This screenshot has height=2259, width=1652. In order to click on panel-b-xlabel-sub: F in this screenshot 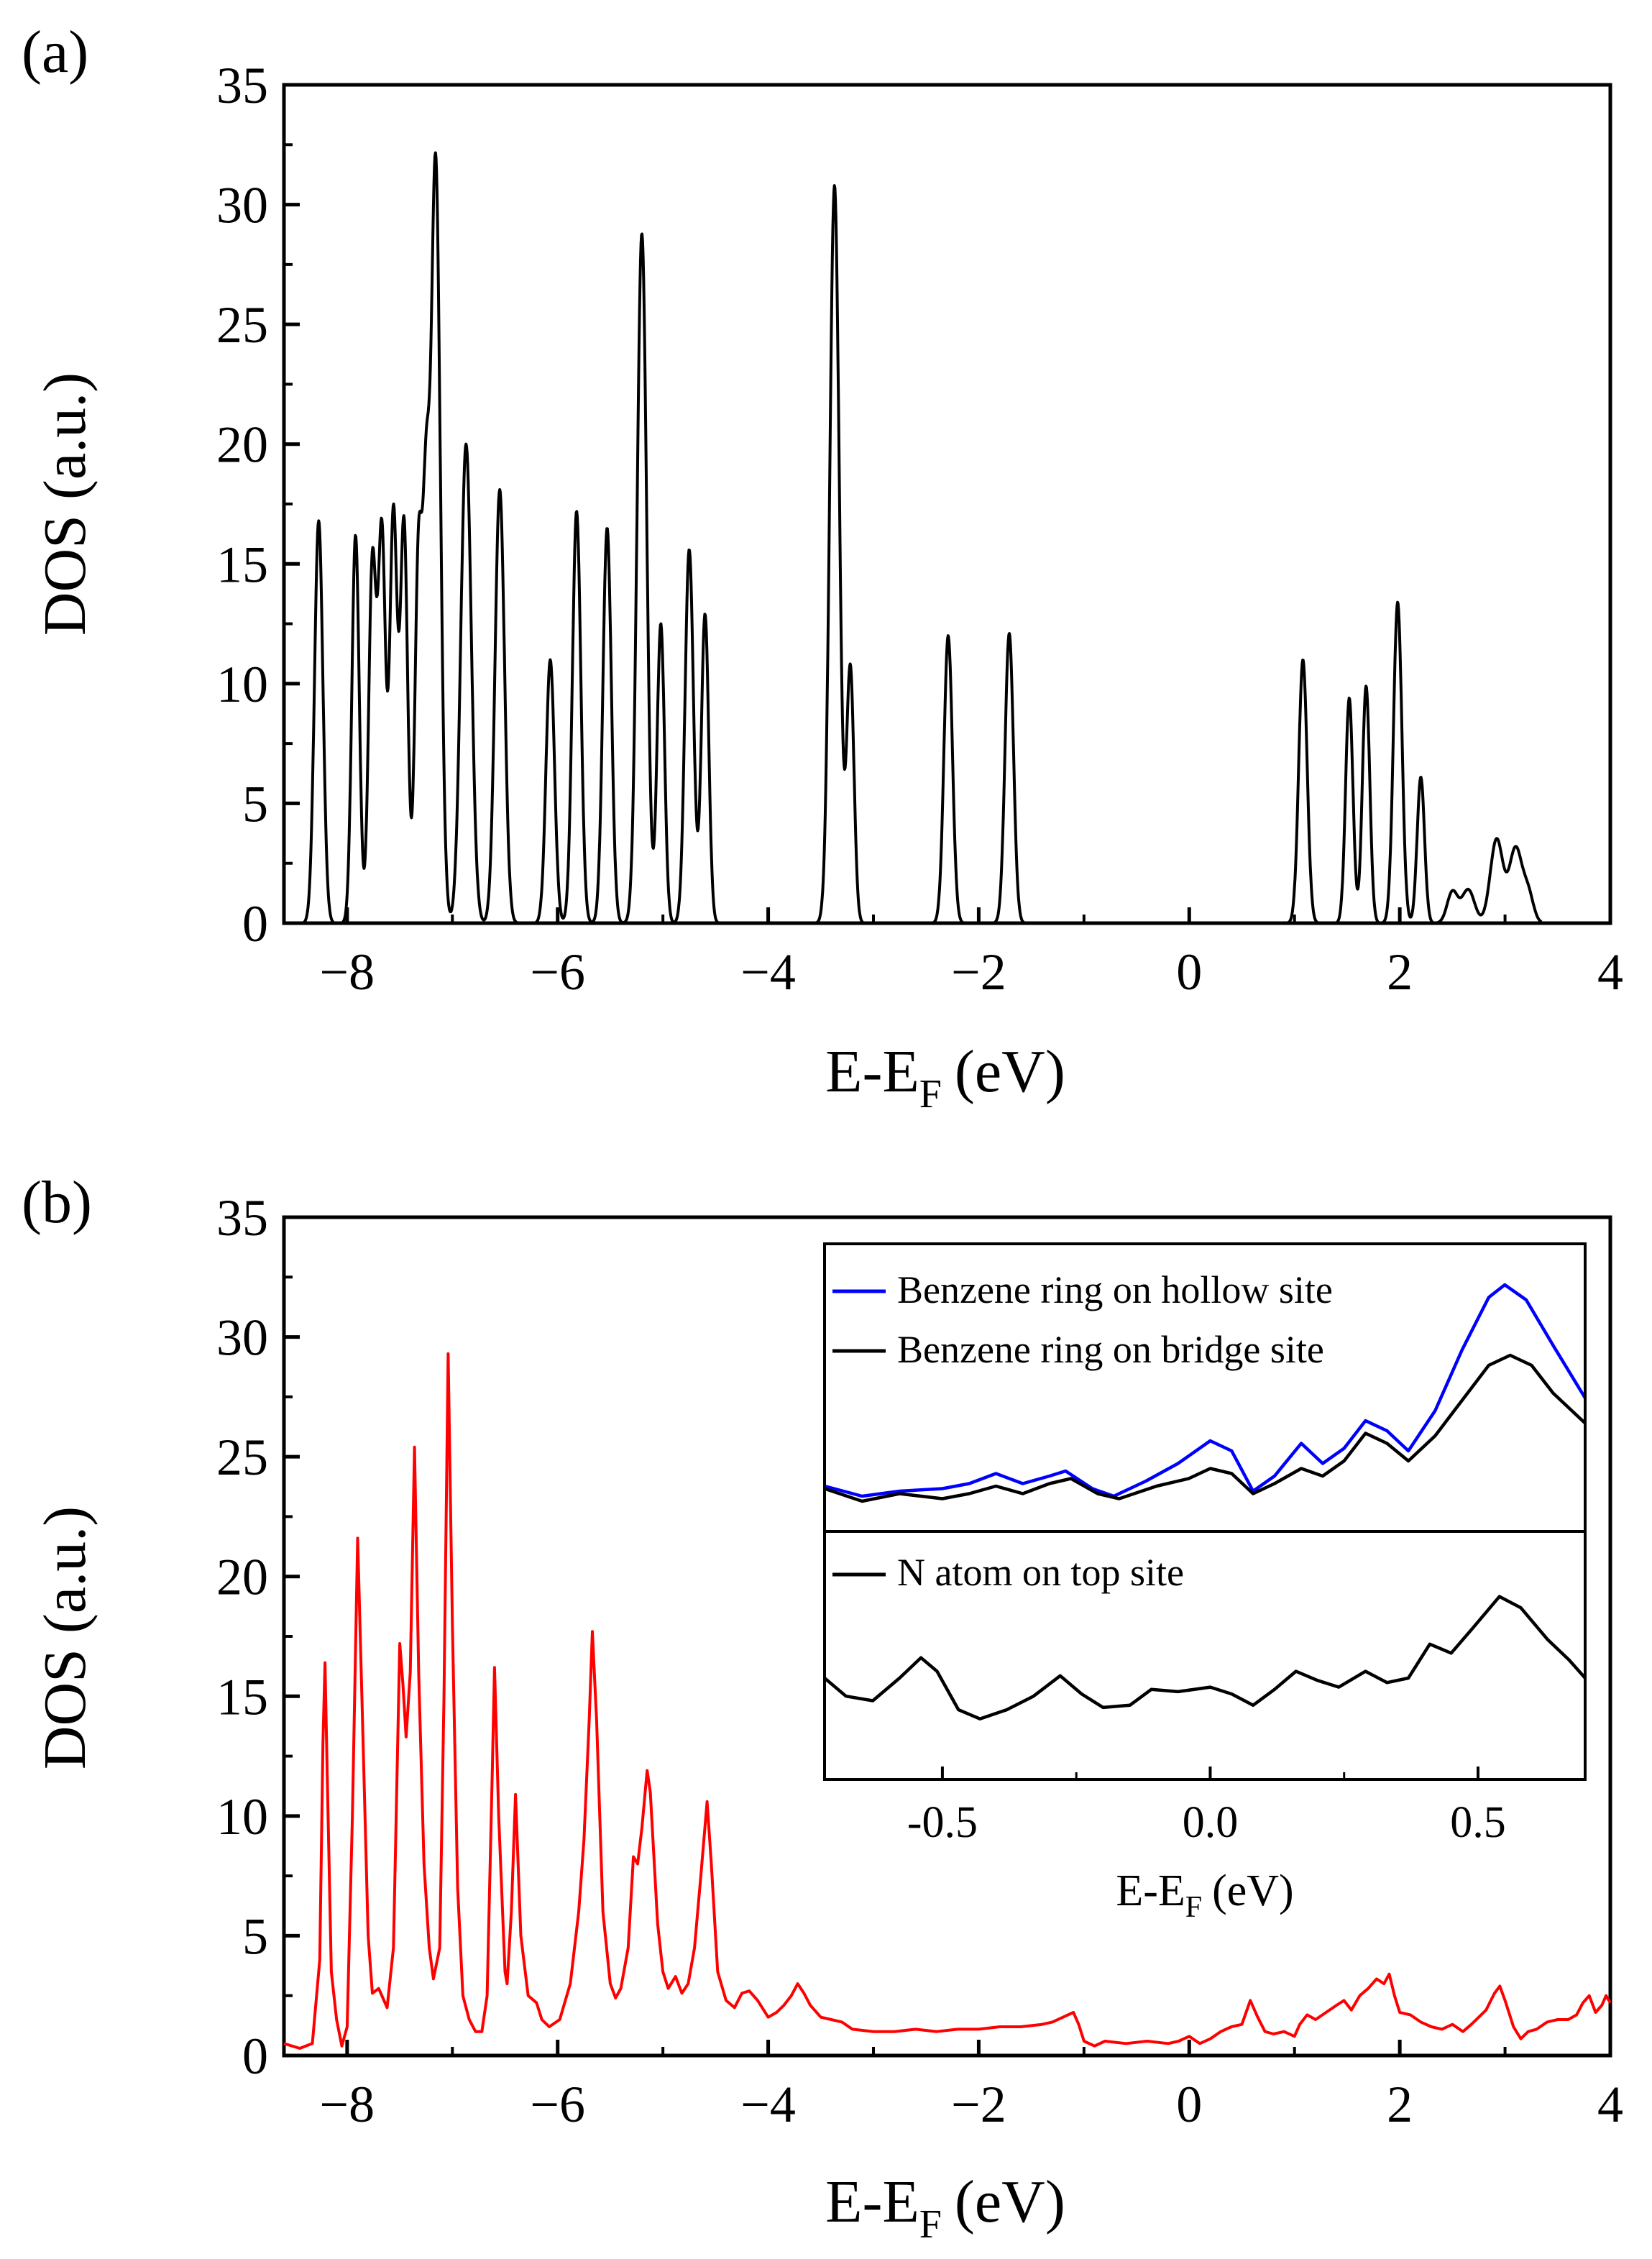, I will do `click(930, 2224)`.